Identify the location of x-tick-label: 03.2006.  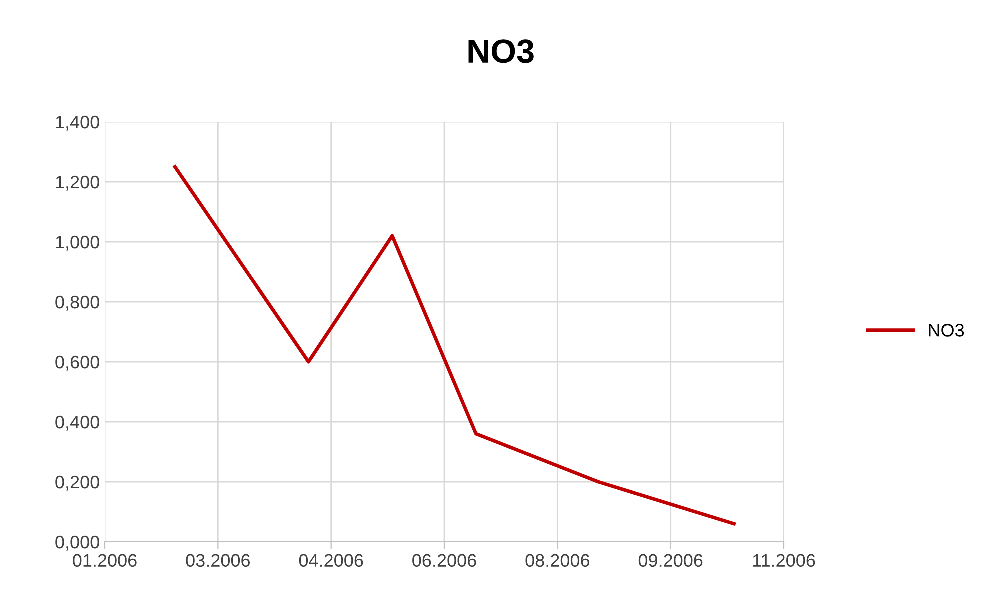
(218, 561).